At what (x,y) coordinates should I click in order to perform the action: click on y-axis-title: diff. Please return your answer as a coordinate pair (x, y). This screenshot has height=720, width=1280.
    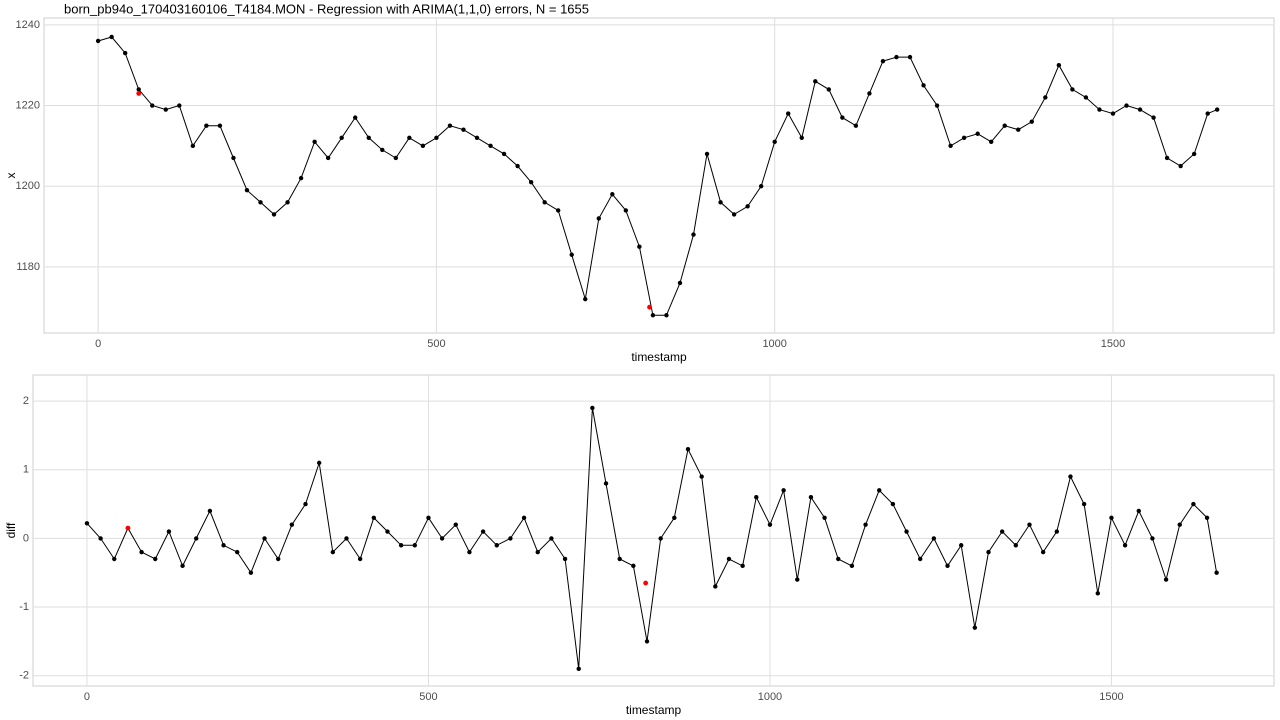
    Looking at the image, I should click on (11, 530).